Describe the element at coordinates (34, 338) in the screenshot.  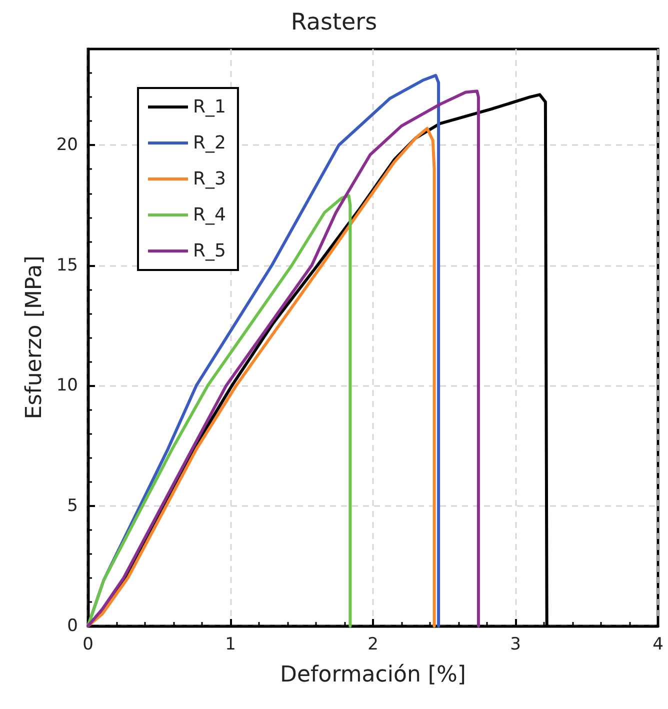
I see `y-axis-title: Esfuerzo [MPa]` at that location.